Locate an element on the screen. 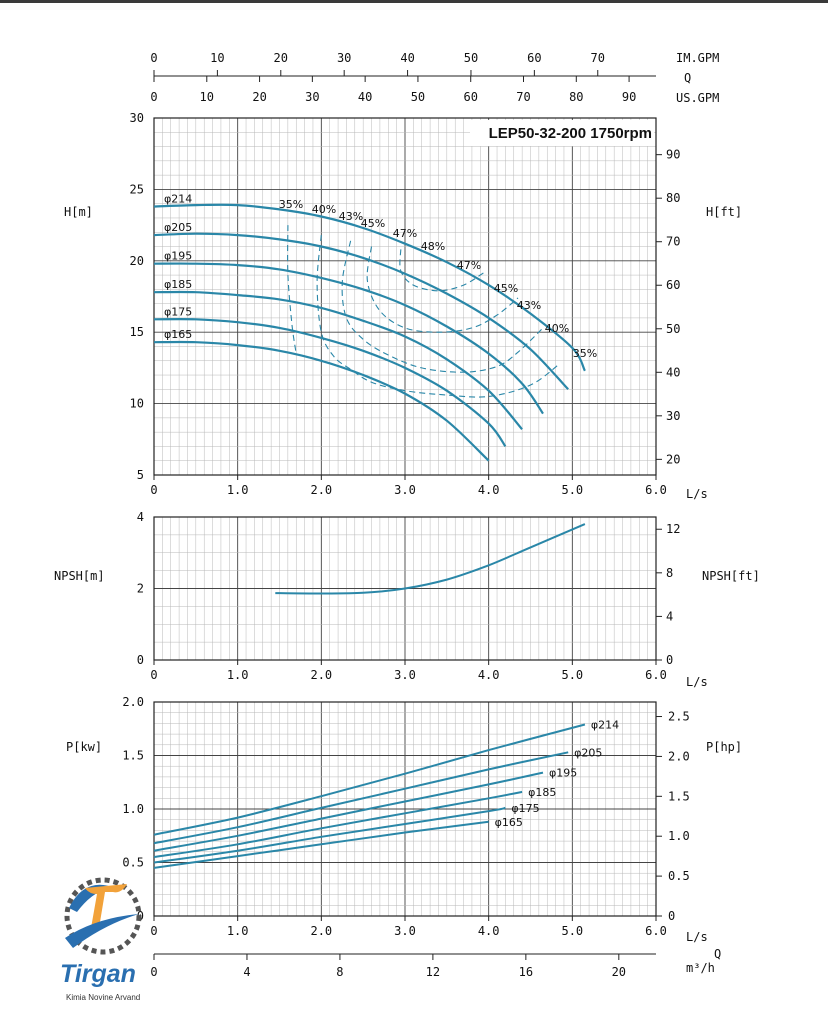 The height and width of the screenshot is (1027, 828). y-tick-label-left: 10 is located at coordinates (137, 404).